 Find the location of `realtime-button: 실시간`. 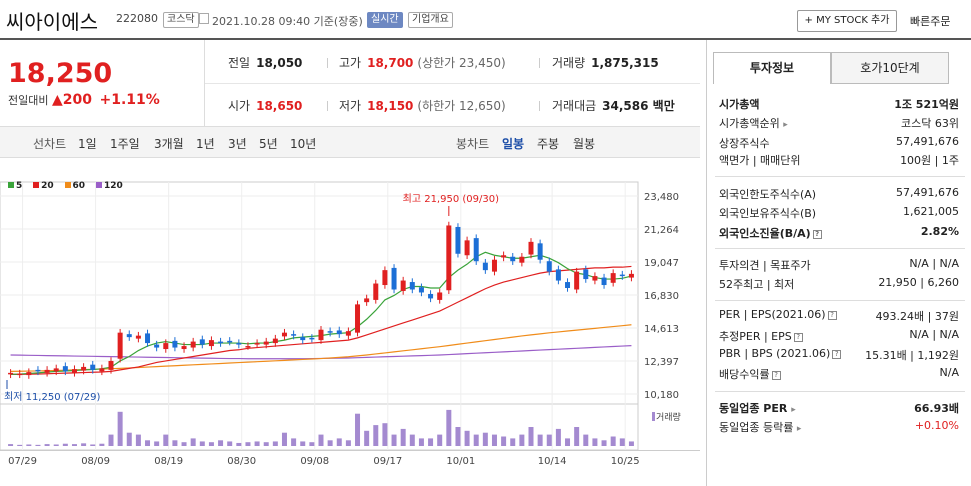

realtime-button: 실시간 is located at coordinates (385, 20).